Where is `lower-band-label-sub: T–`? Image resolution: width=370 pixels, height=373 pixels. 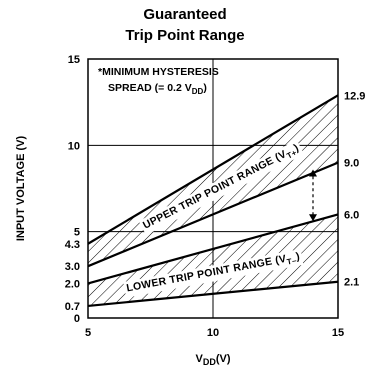 lower-band-label-sub: T– is located at coordinates (292, 261).